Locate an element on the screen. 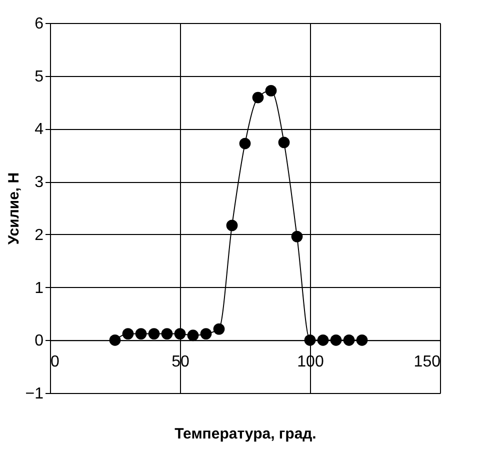  y-tick-label: 2 is located at coordinates (39, 235).